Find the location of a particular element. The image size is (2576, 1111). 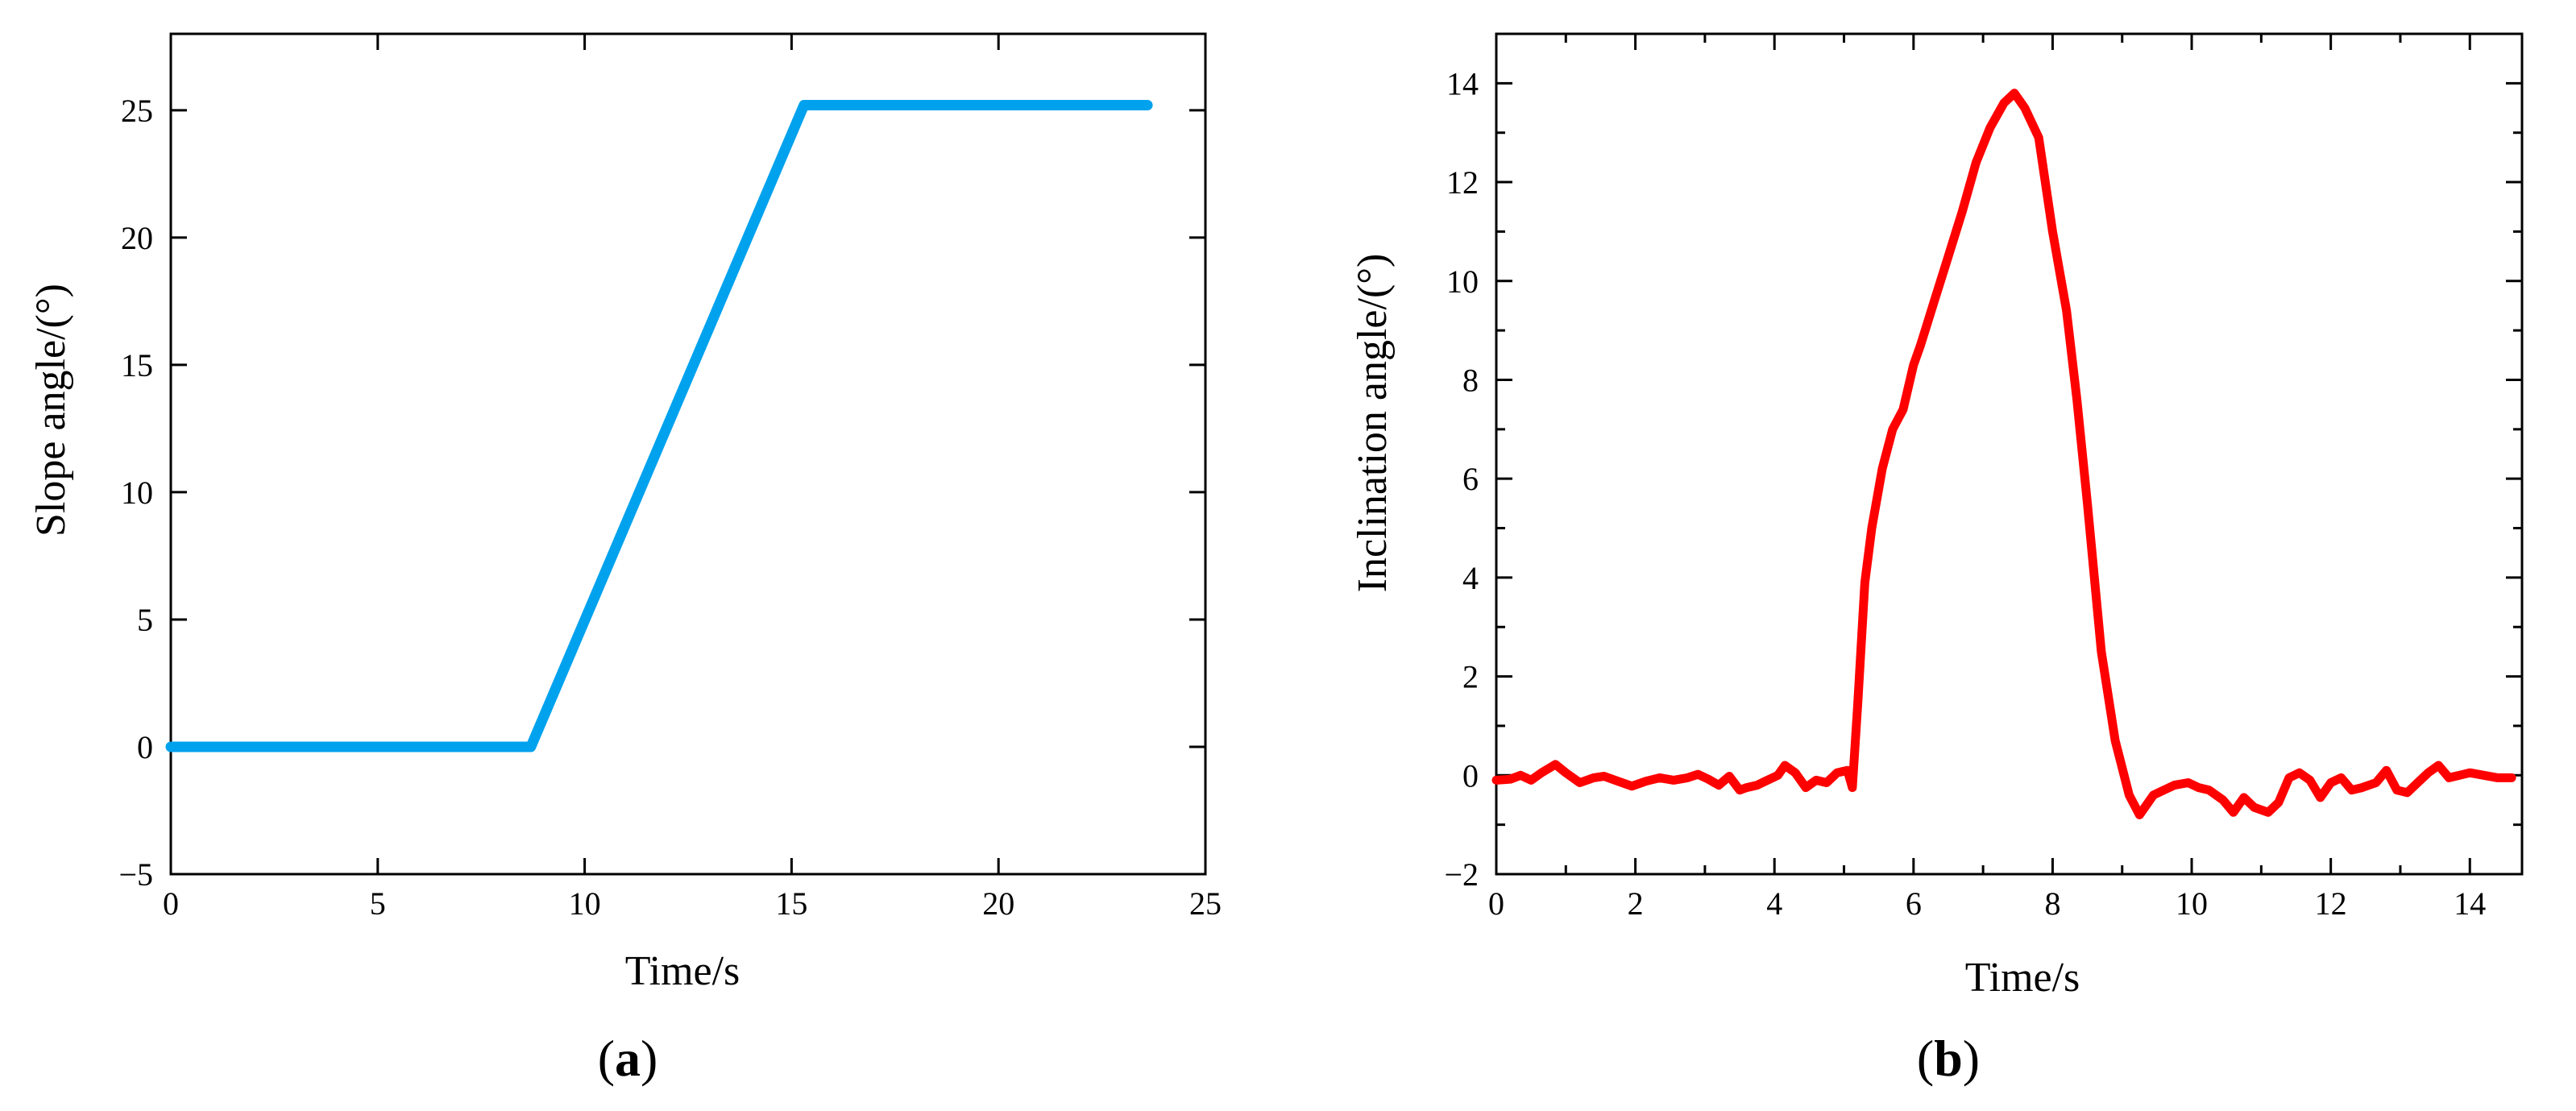

panel-a-x-tick-label: 20 is located at coordinates (998, 903).